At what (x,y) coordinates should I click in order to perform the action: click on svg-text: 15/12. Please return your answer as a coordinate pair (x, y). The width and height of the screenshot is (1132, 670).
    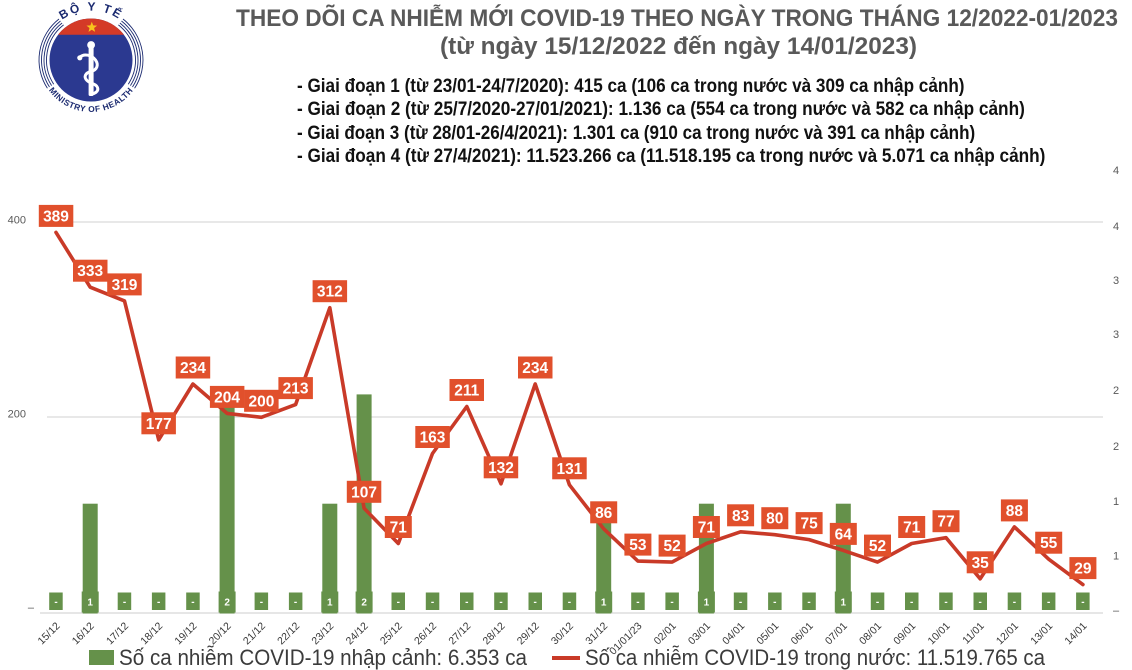
    Looking at the image, I should click on (49, 633).